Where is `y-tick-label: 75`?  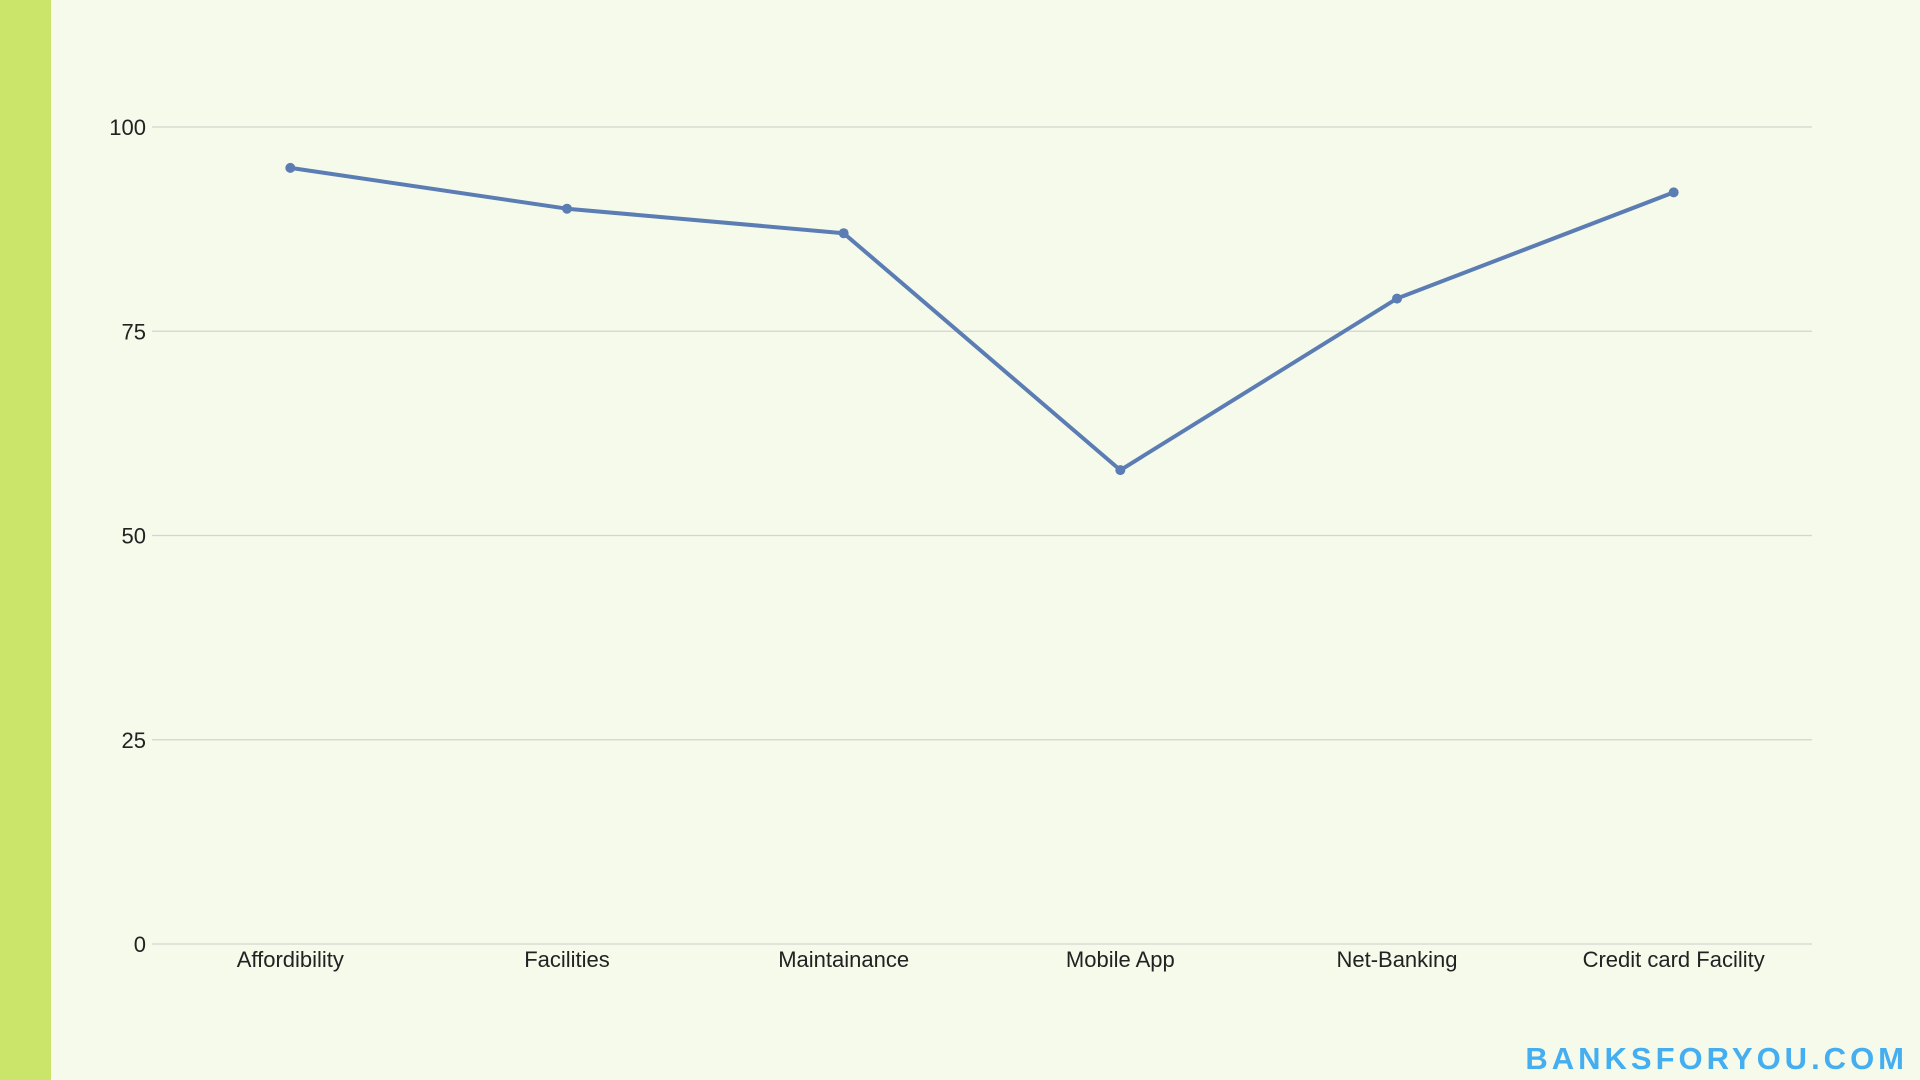 y-tick-label: 75 is located at coordinates (134, 331).